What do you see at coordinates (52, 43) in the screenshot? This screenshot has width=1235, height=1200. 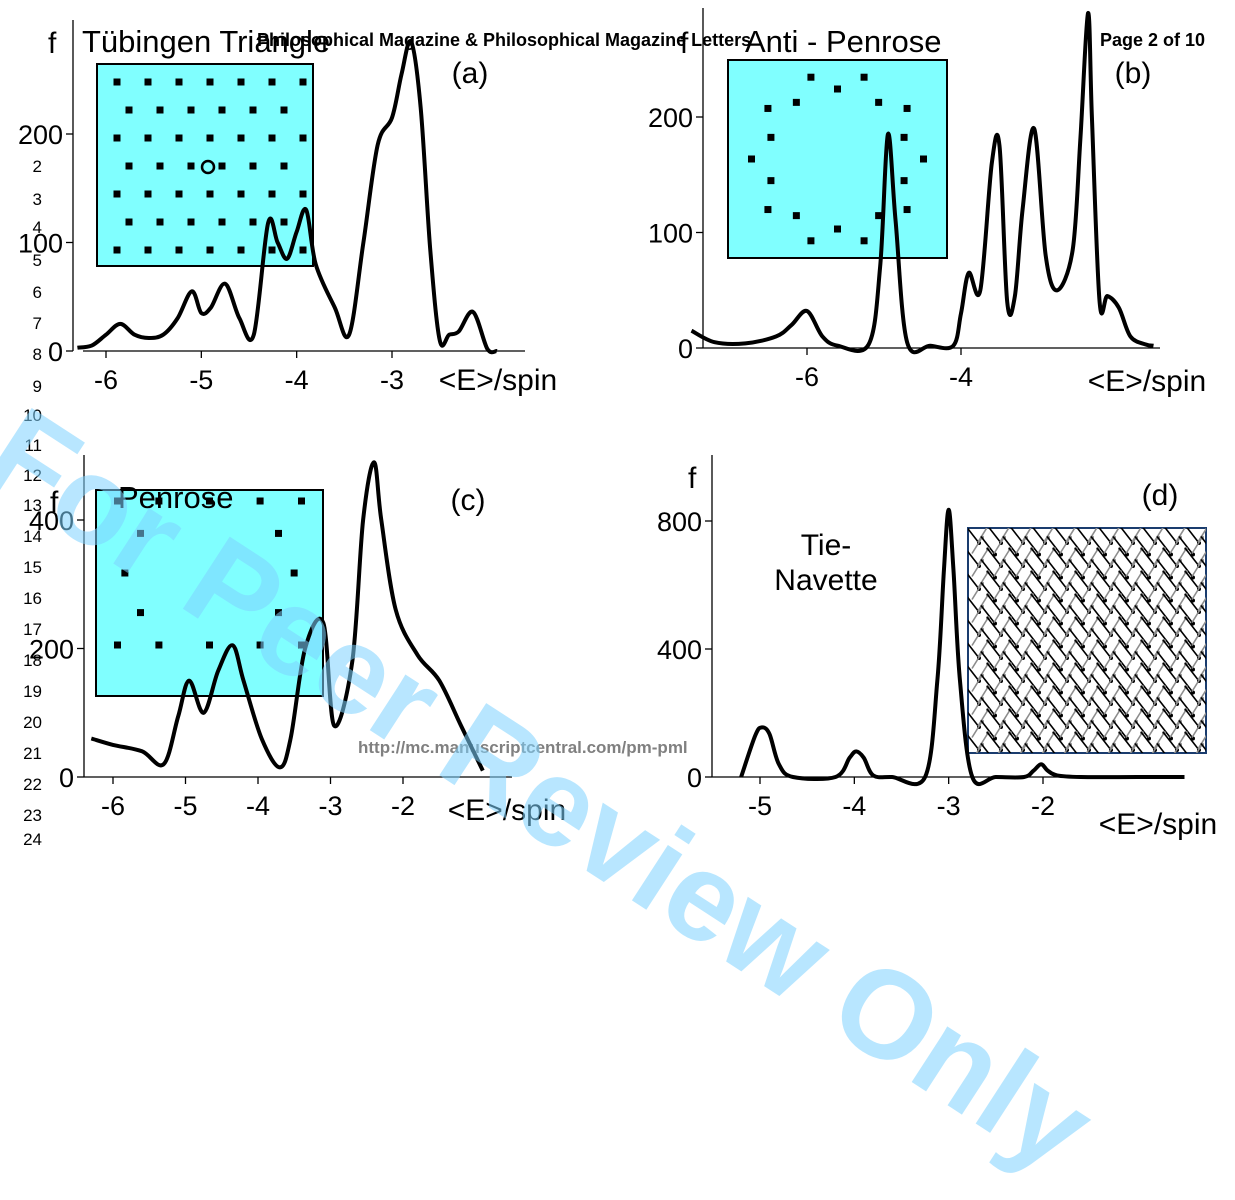 I see `y-axis-label: f` at bounding box center [52, 43].